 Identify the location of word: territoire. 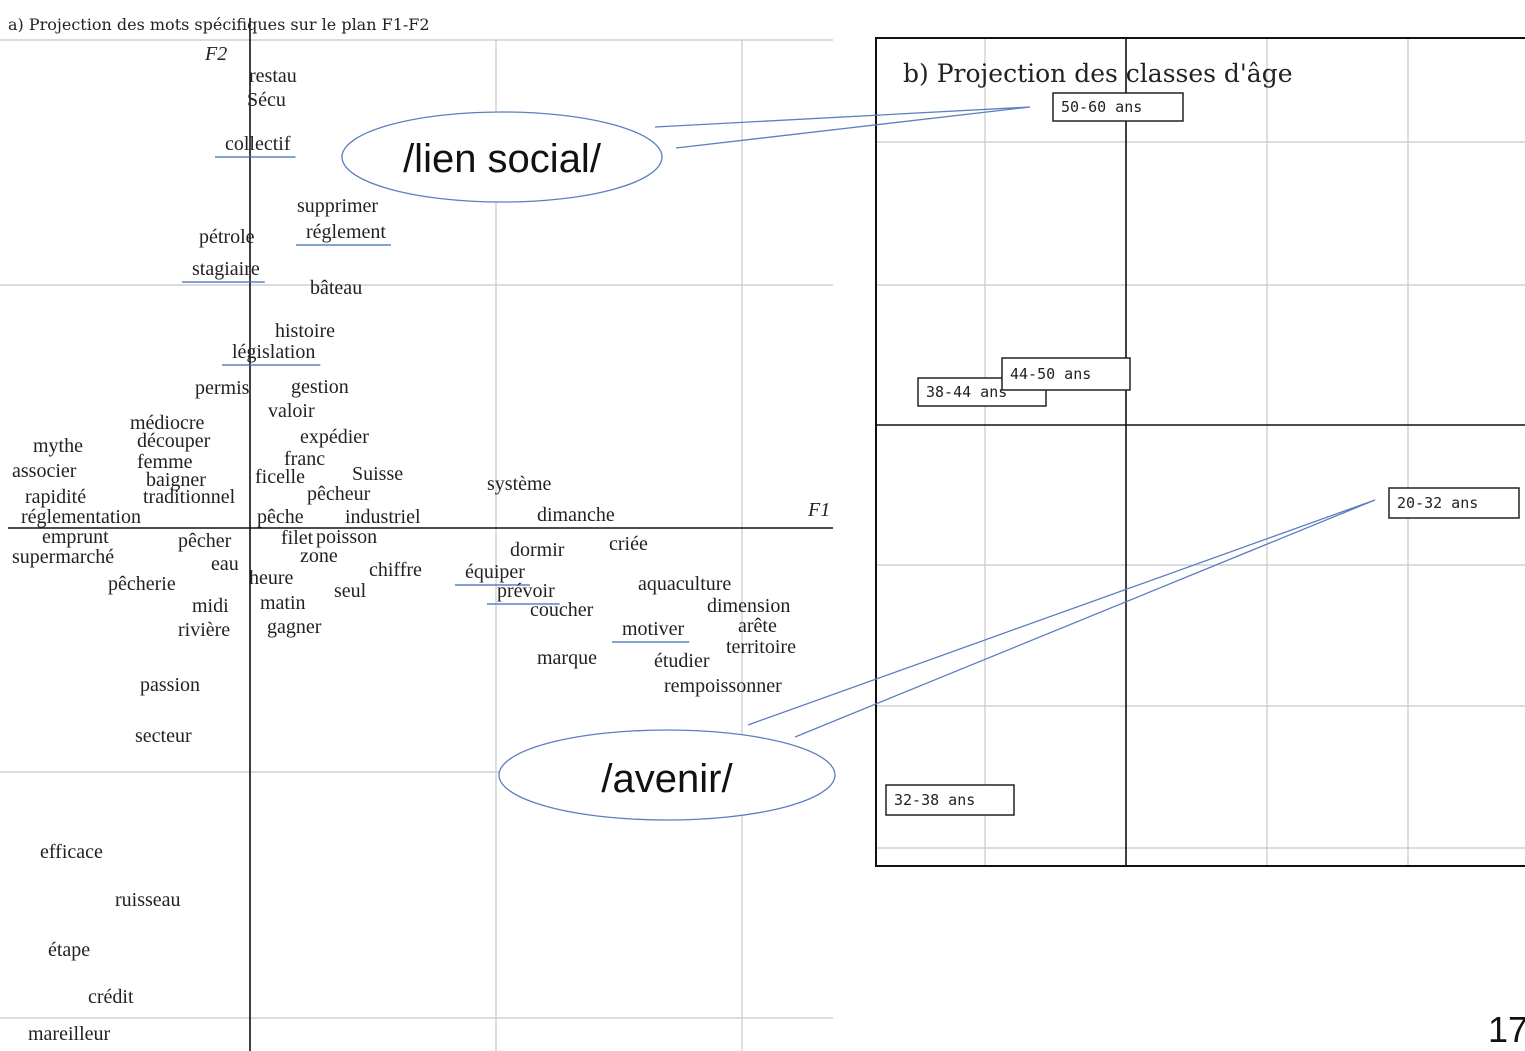
(761, 647).